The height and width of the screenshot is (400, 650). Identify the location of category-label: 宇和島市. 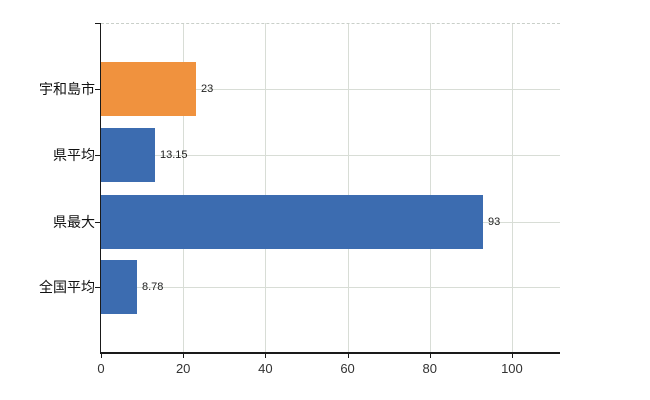
(67, 89).